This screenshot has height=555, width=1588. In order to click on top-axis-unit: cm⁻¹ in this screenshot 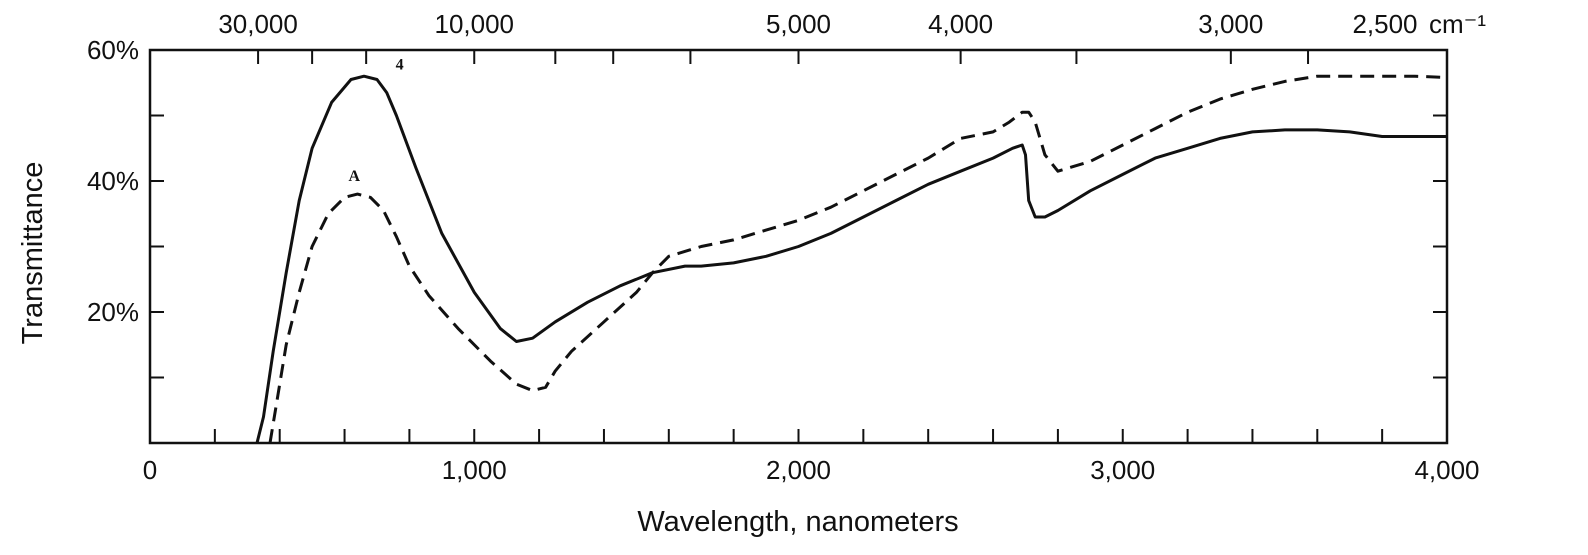, I will do `click(1457, 24)`.